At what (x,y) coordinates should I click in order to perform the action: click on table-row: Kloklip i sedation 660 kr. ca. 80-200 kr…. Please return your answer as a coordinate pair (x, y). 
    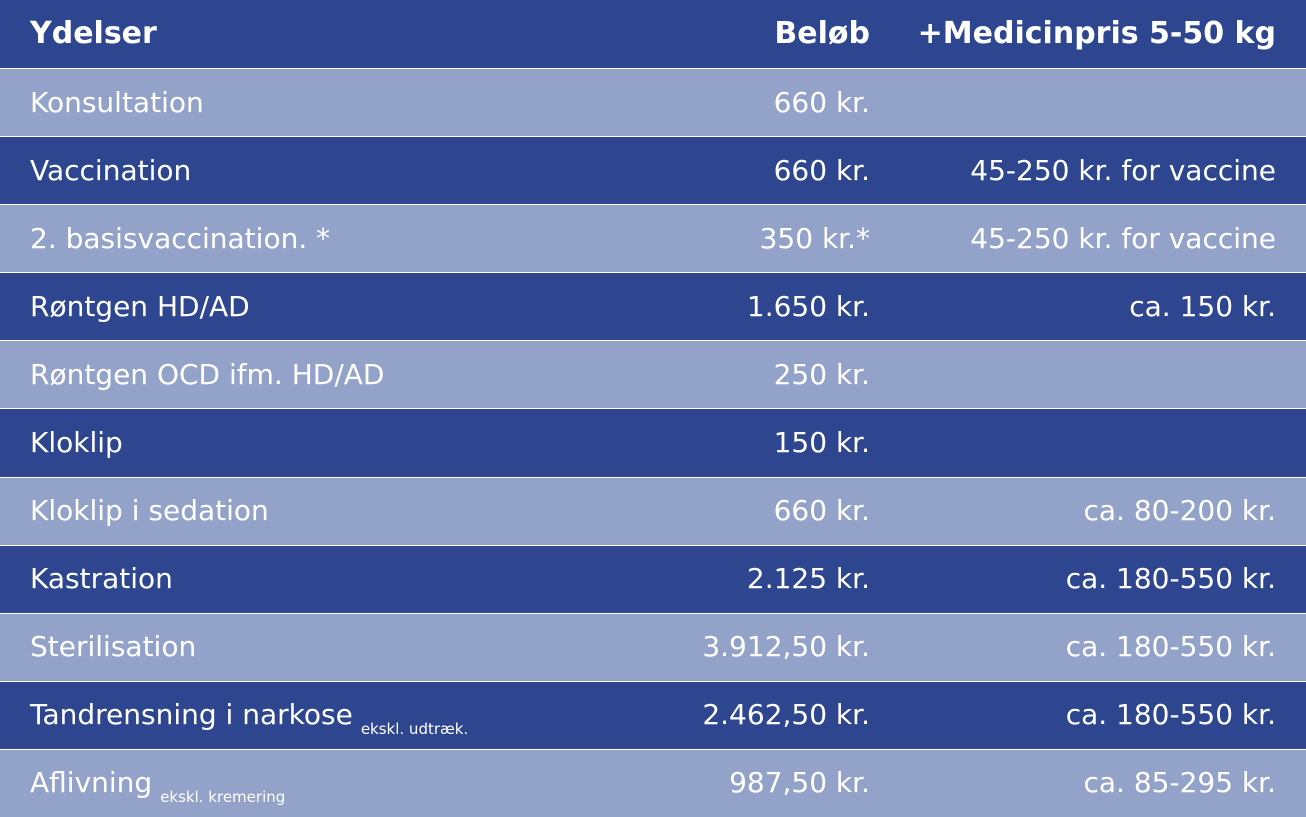
    Looking at the image, I should click on (653, 511).